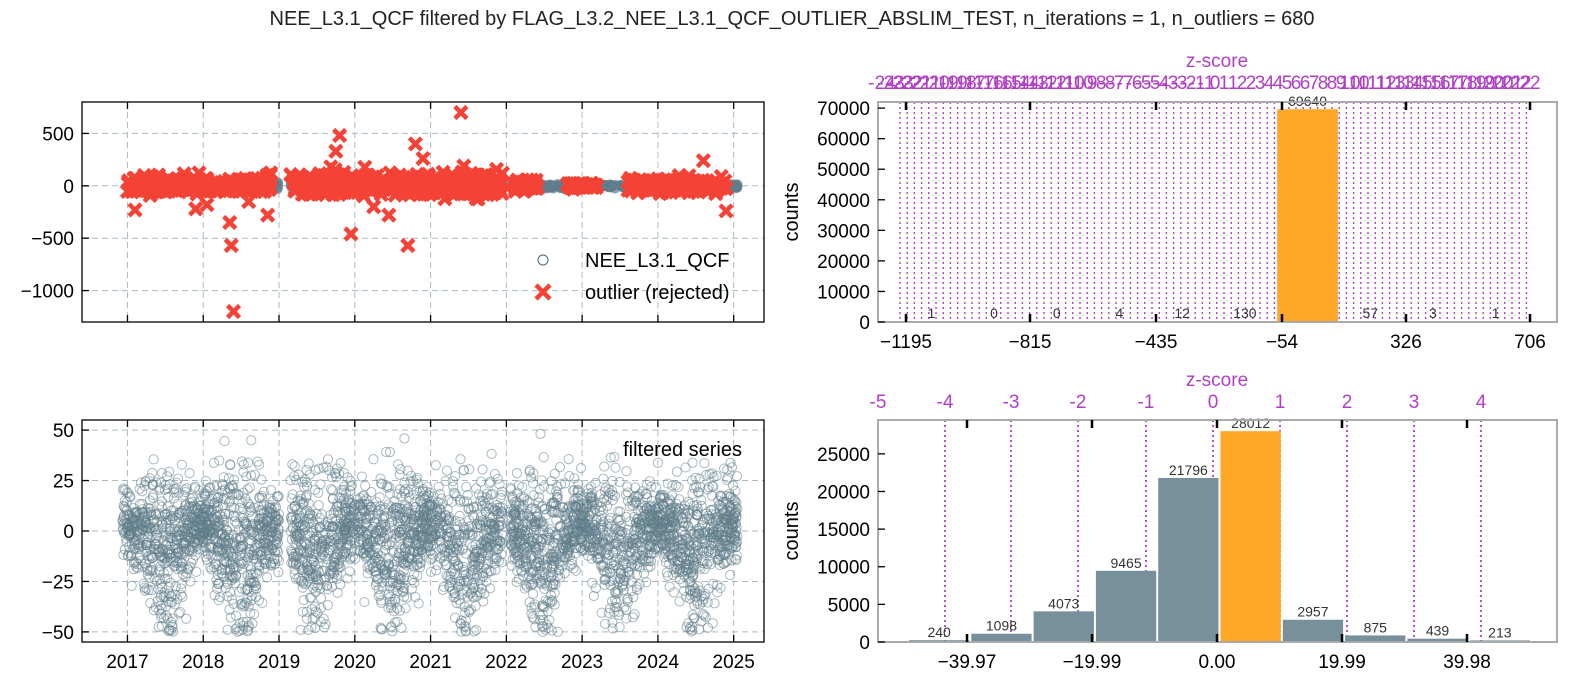 The image size is (1584, 688). Describe the element at coordinates (1502, 83) in the screenshot. I see `zscore-tick-label: 20` at that location.